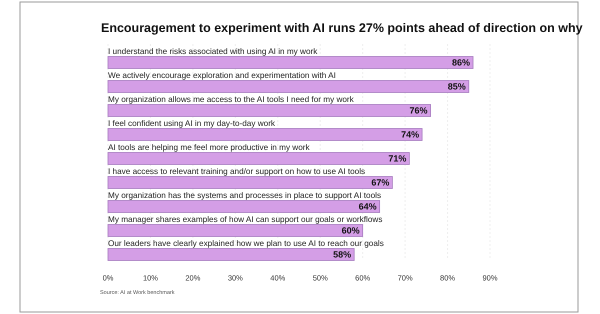 The height and width of the screenshot is (314, 600). I want to click on y-tick-label: Our leaders have clearly explained how we plan to use AI to reach our goals, so click(246, 243).